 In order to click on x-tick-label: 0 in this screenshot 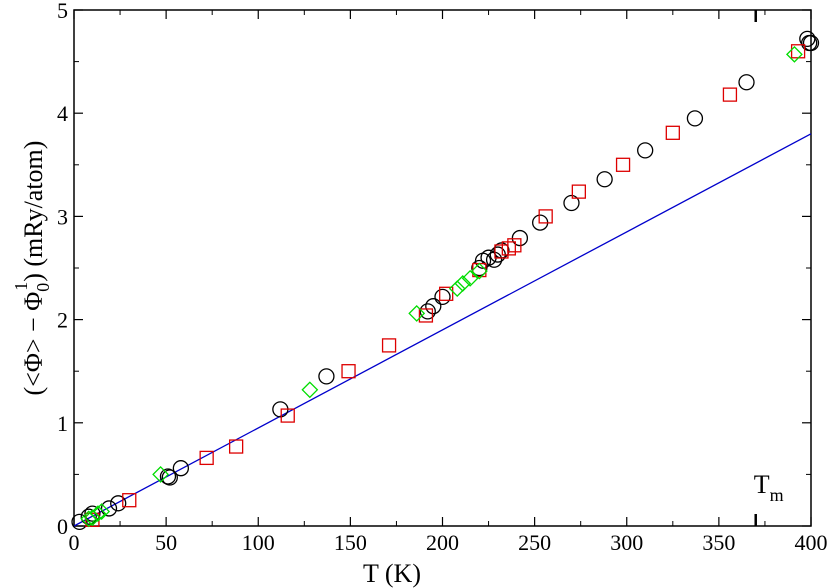, I will do `click(74, 542)`.